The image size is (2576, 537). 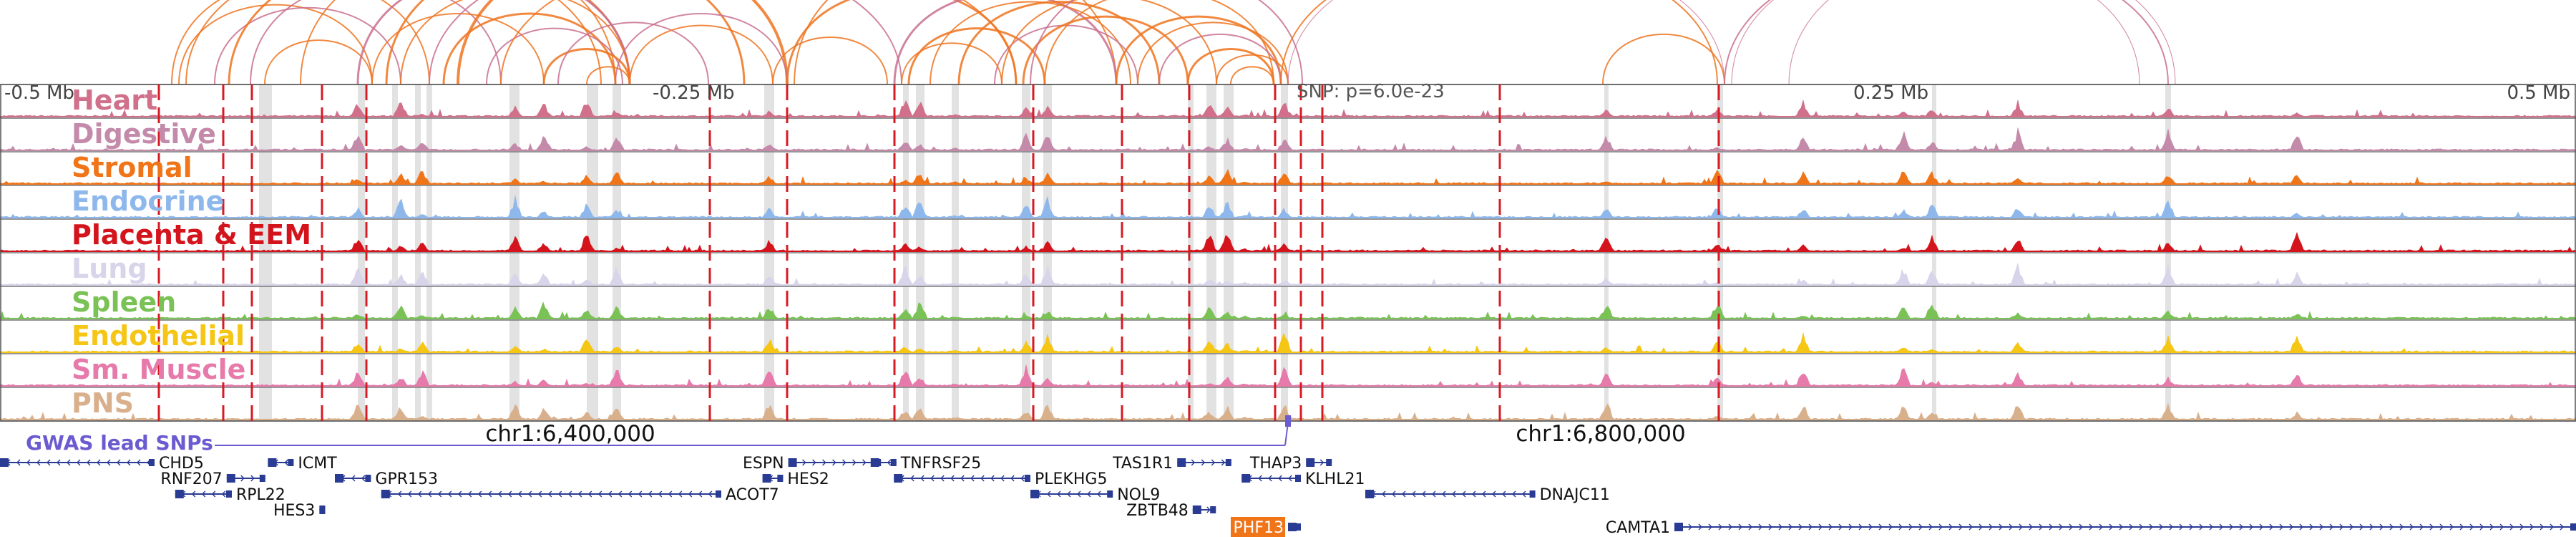 I want to click on lead-snp-label: SNP: p=6.0e-23, so click(x=1371, y=91).